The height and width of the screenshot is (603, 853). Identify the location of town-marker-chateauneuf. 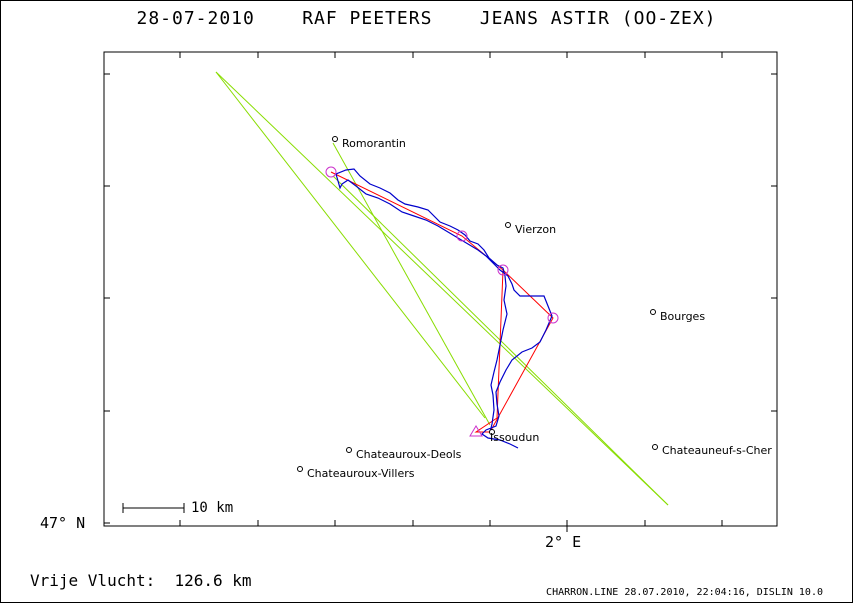
(655, 447).